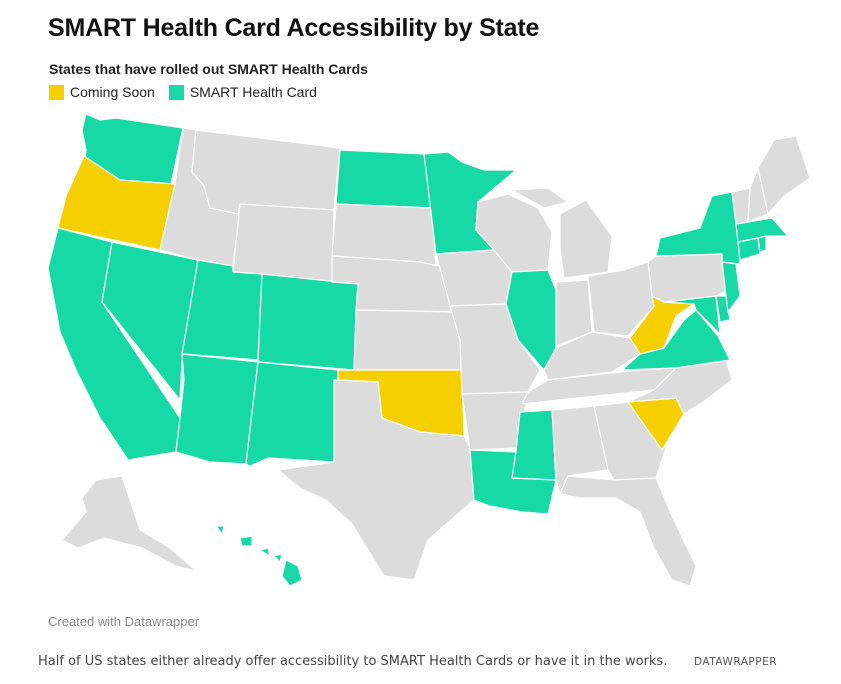 The image size is (841, 684). What do you see at coordinates (217, 409) in the screenshot?
I see `state-az` at bounding box center [217, 409].